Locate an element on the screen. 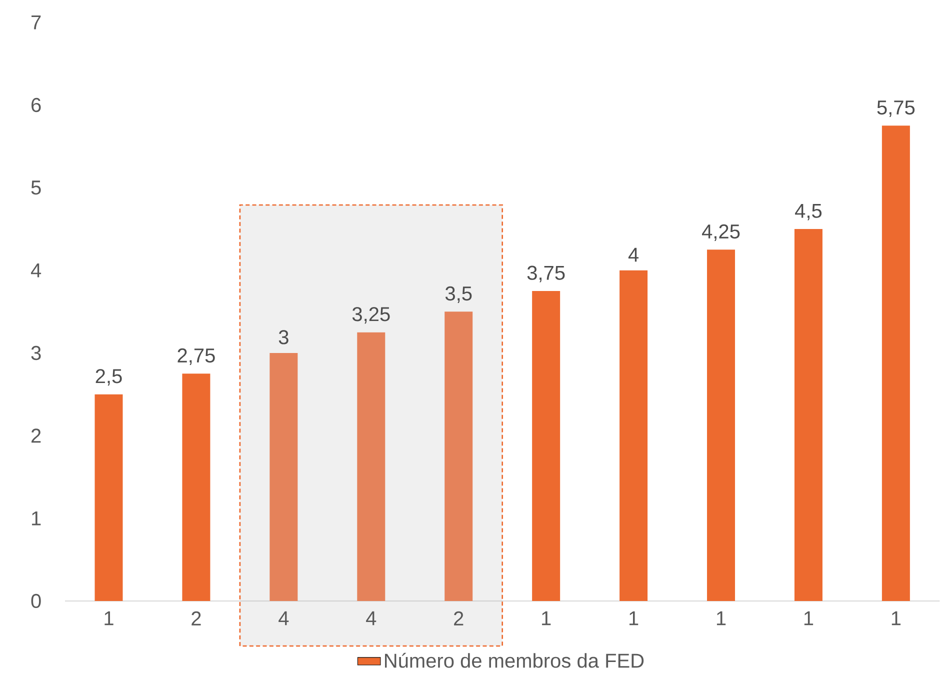  y-tick-label: 7 is located at coordinates (36, 22).